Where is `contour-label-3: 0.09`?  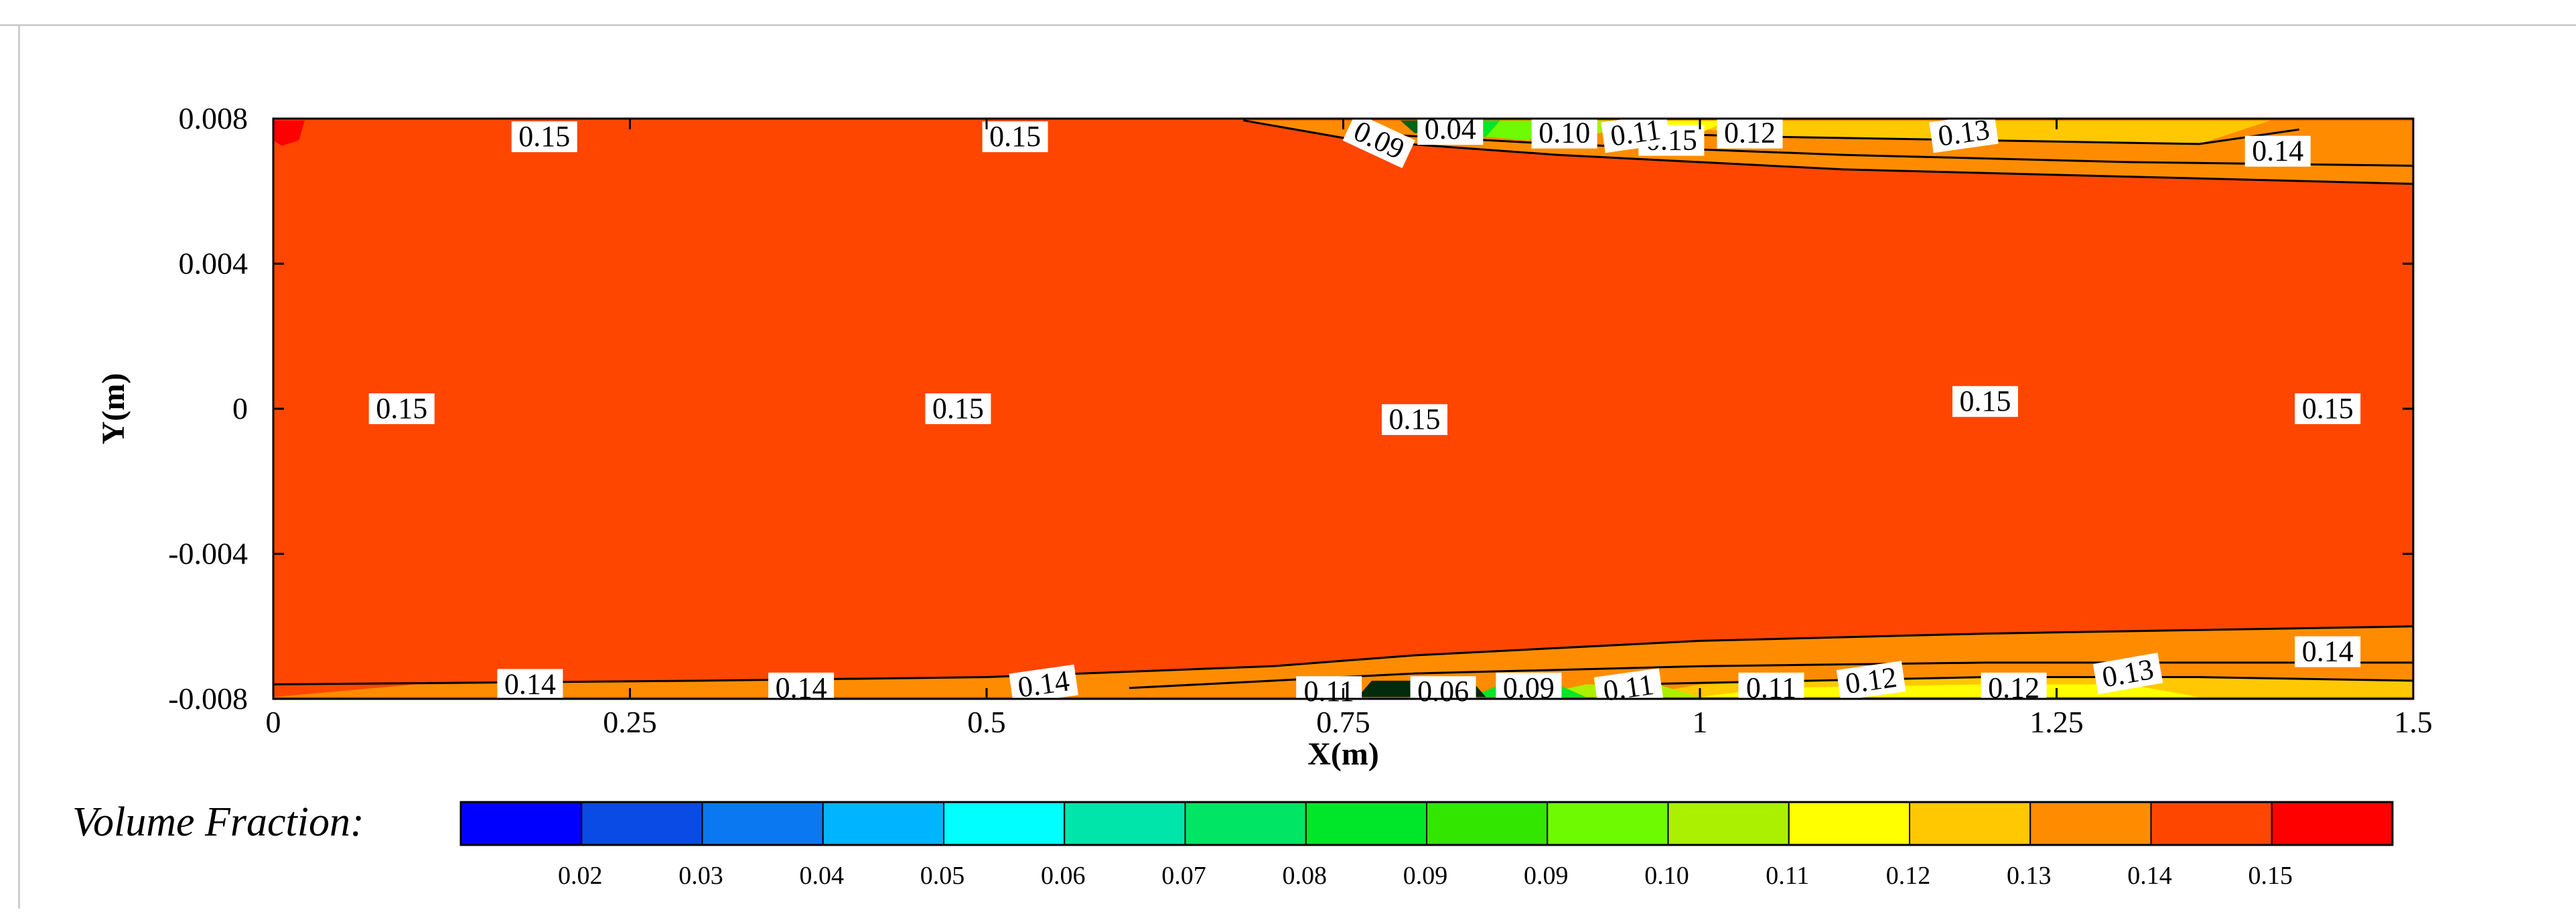
contour-label-3: 0.09 is located at coordinates (1378, 140).